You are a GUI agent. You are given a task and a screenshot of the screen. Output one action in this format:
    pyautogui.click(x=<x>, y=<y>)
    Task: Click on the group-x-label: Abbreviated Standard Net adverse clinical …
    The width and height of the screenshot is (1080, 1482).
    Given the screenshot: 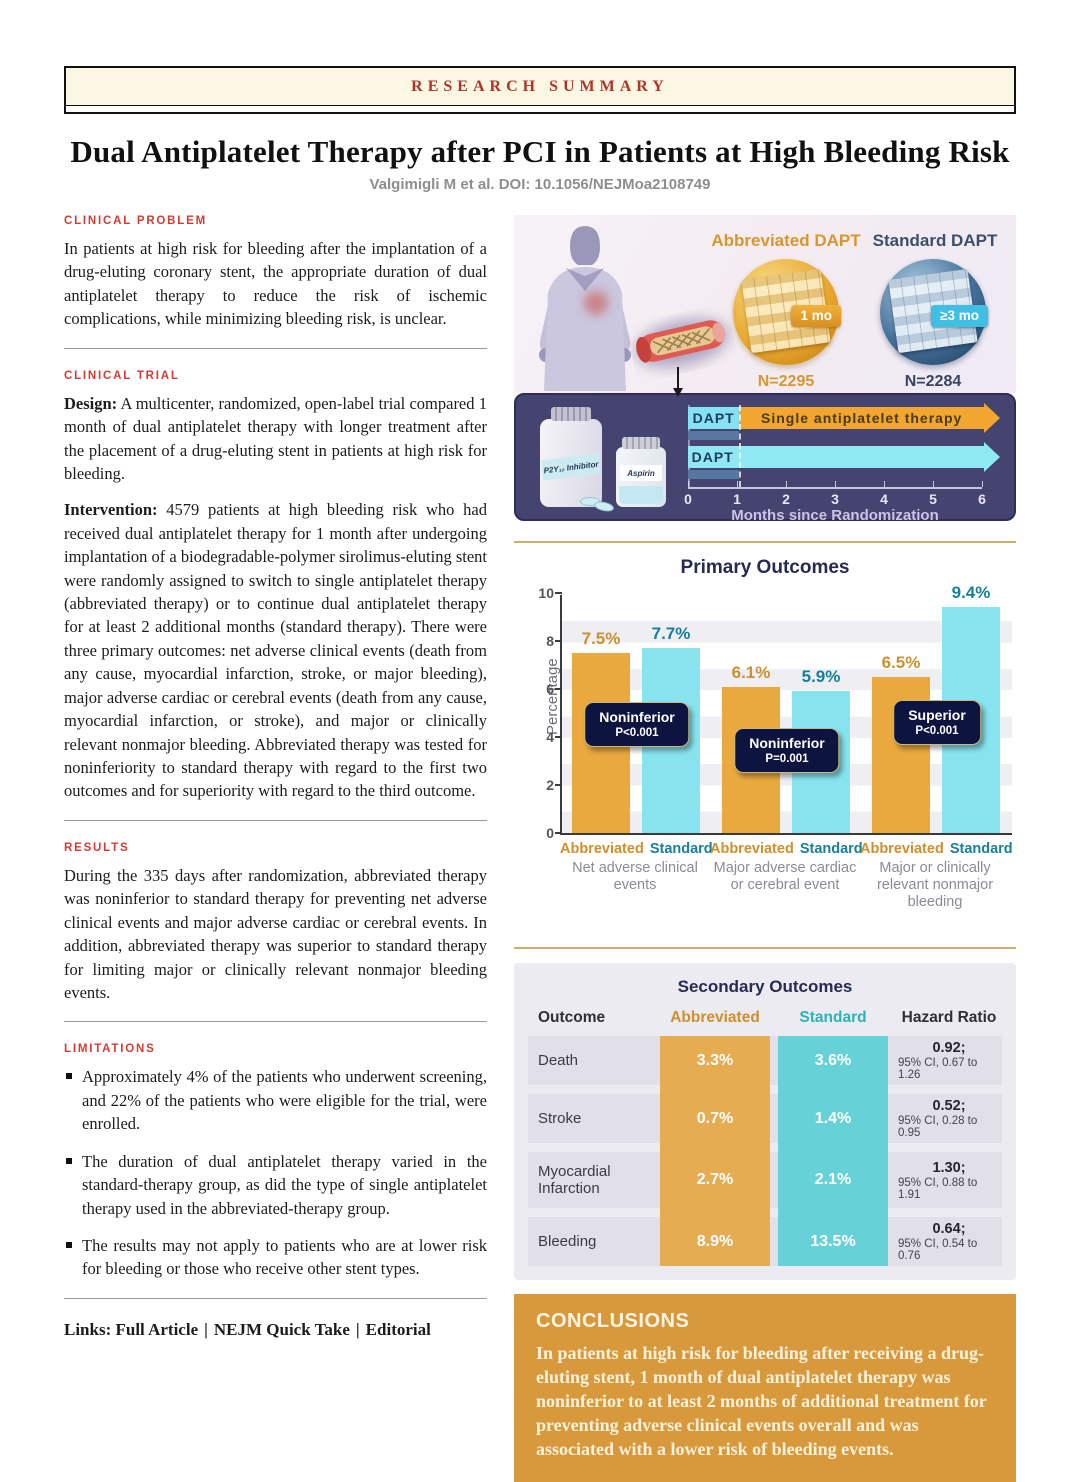 What is the action you would take?
    pyautogui.click(x=636, y=867)
    